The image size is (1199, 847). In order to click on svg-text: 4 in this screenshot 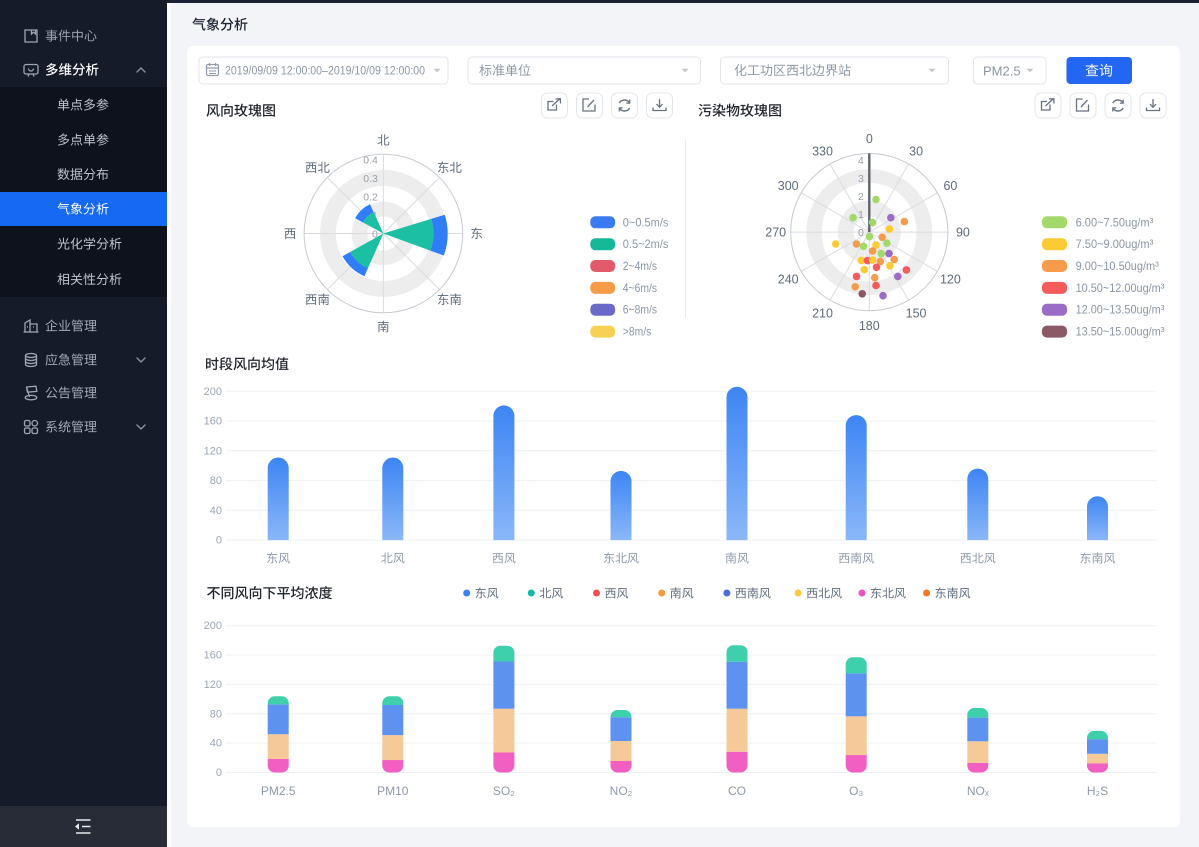, I will do `click(861, 161)`.